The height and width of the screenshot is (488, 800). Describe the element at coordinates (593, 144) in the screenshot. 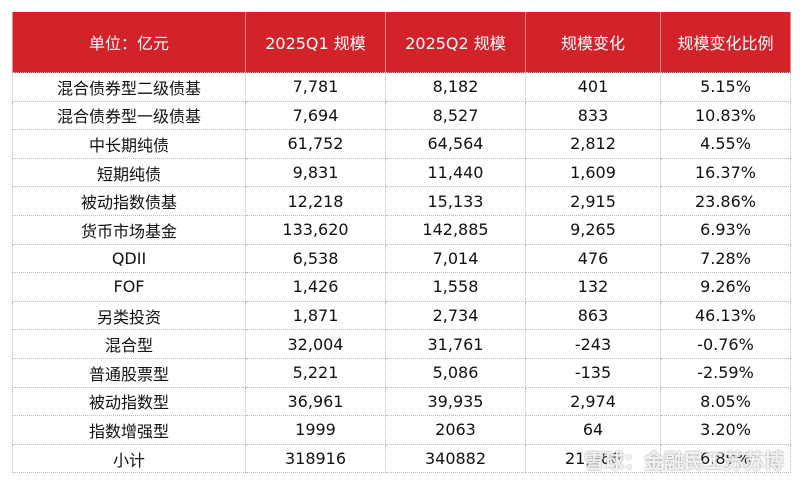

I see `table-cell: 2,812` at that location.